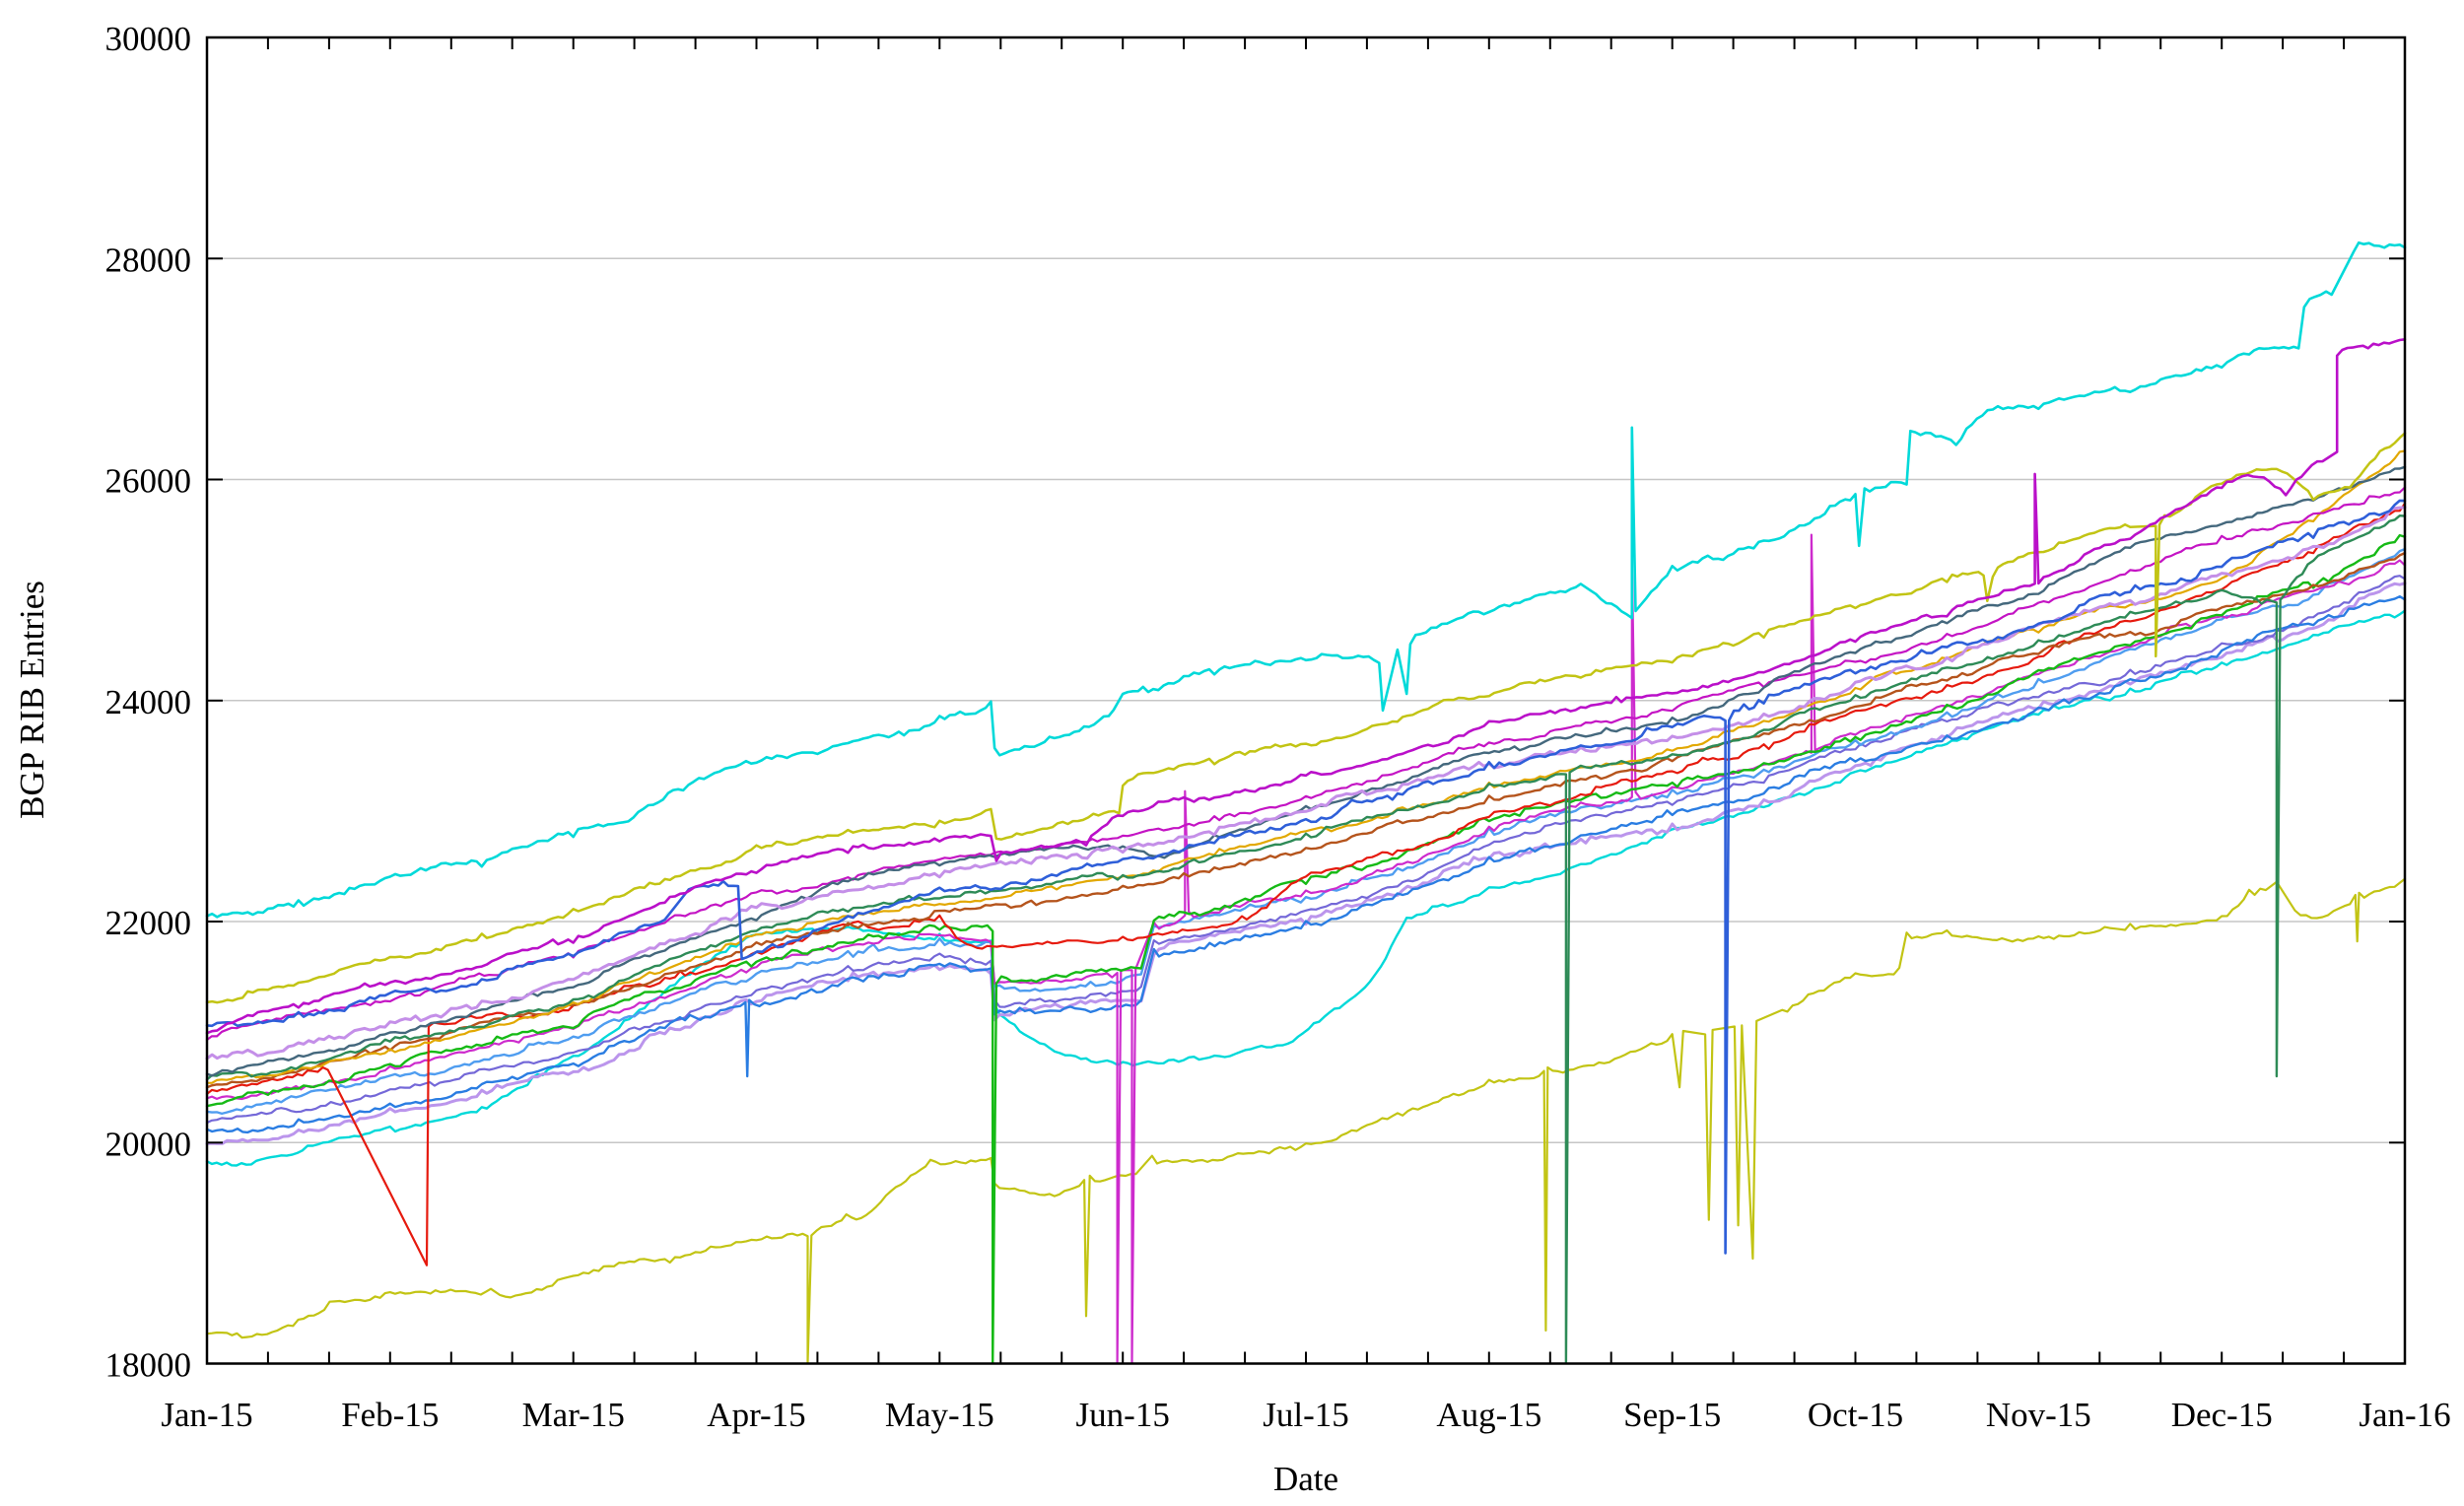 This screenshot has height=1506, width=2464. I want to click on y-tick-label: 28000, so click(148, 259).